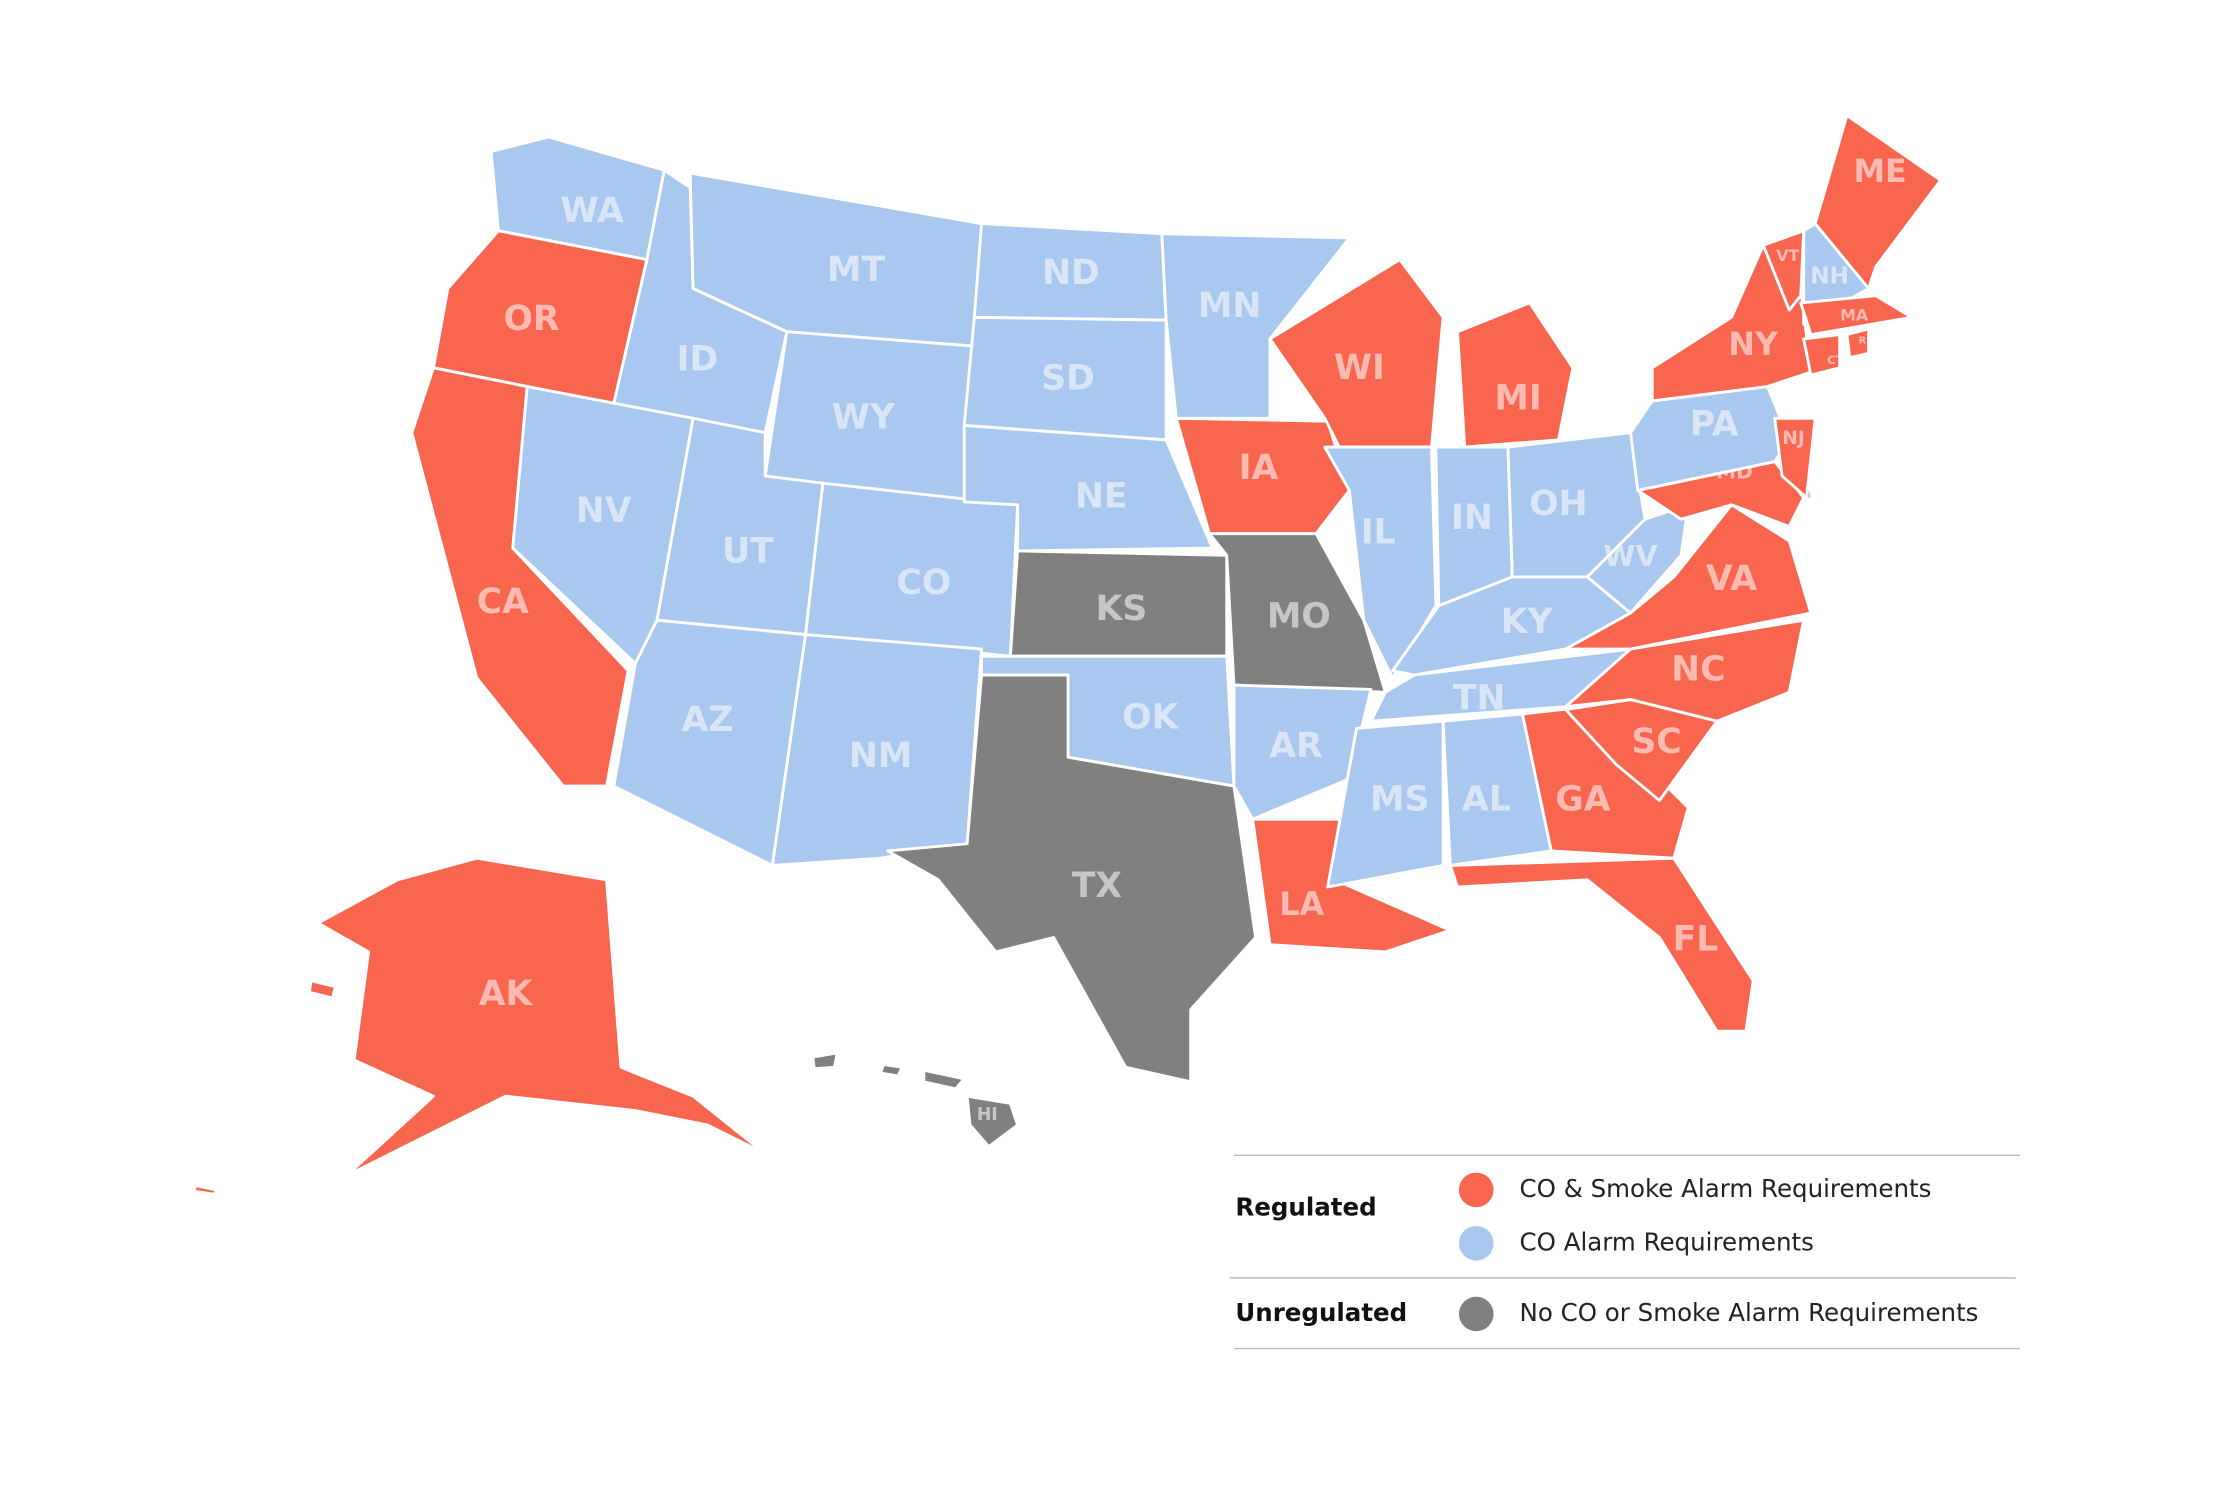  Describe the element at coordinates (1558, 504) in the screenshot. I see `state-label: OH` at that location.